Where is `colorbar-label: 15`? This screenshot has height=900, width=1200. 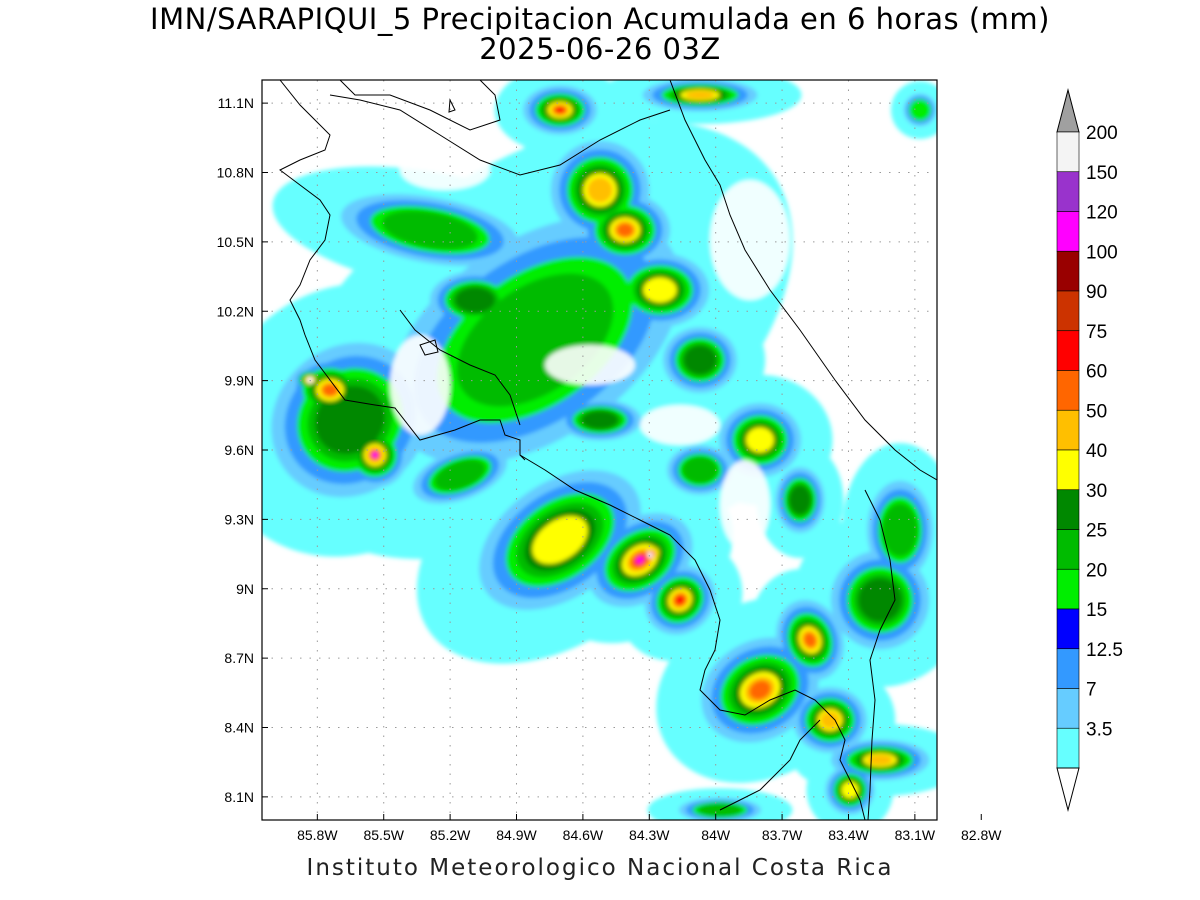
colorbar-label: 15 is located at coordinates (1096, 610).